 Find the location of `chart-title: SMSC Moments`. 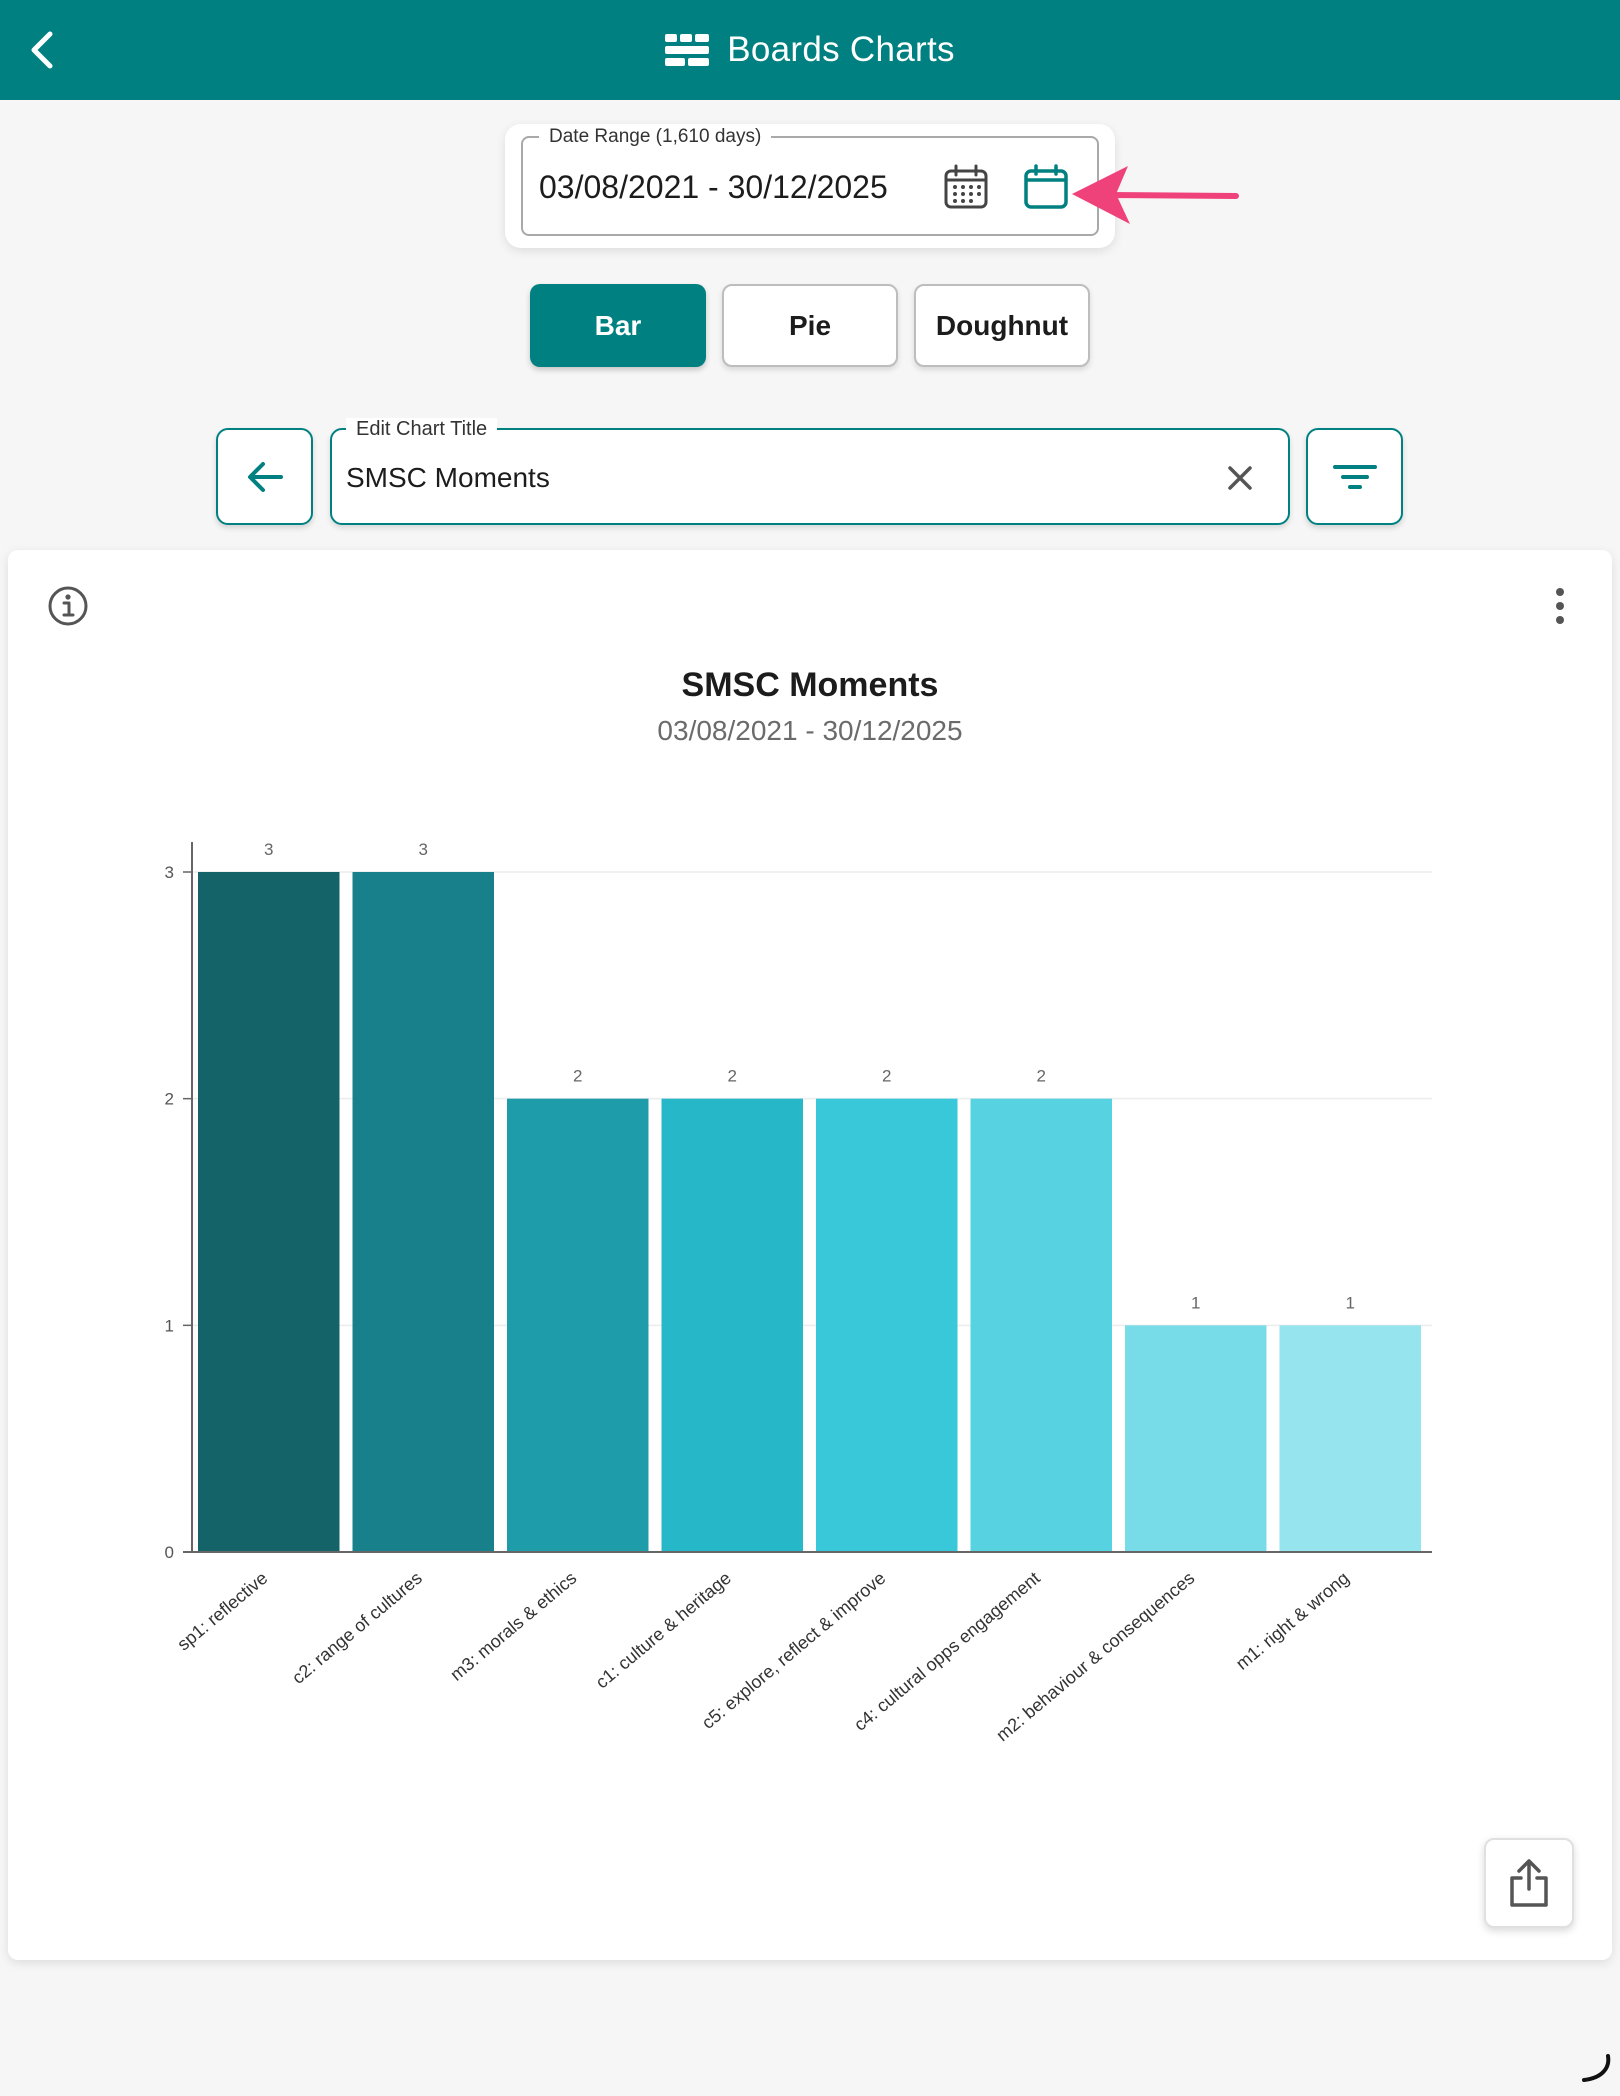

chart-title: SMSC Moments is located at coordinates (810, 685).